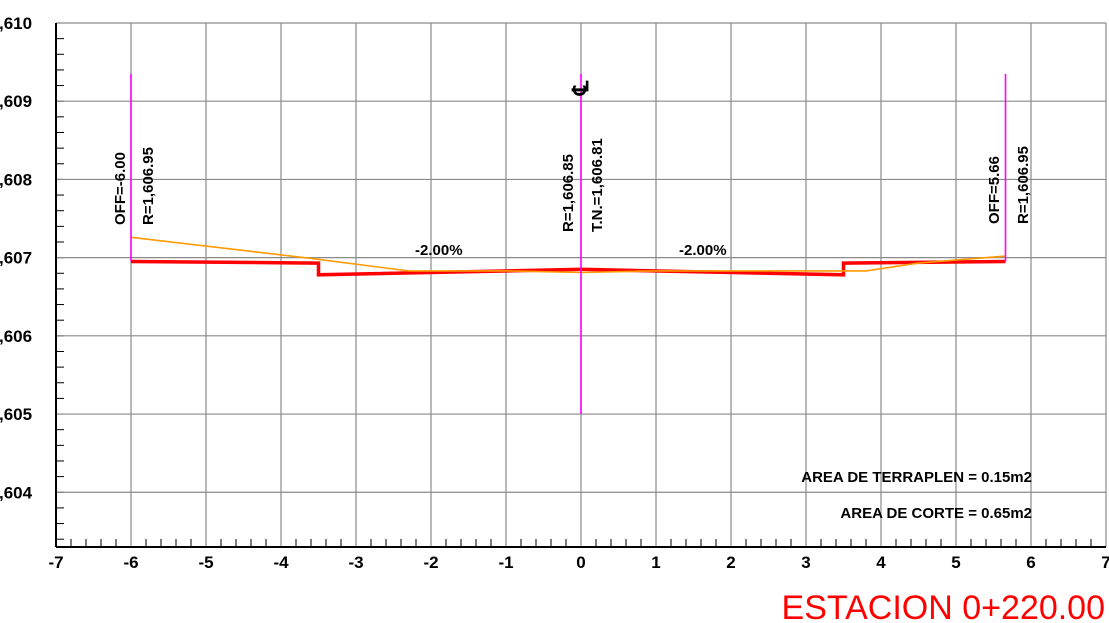 Image resolution: width=1109 pixels, height=623 pixels. Describe the element at coordinates (355, 562) in the screenshot. I see `x-tick-label-4: -3` at that location.